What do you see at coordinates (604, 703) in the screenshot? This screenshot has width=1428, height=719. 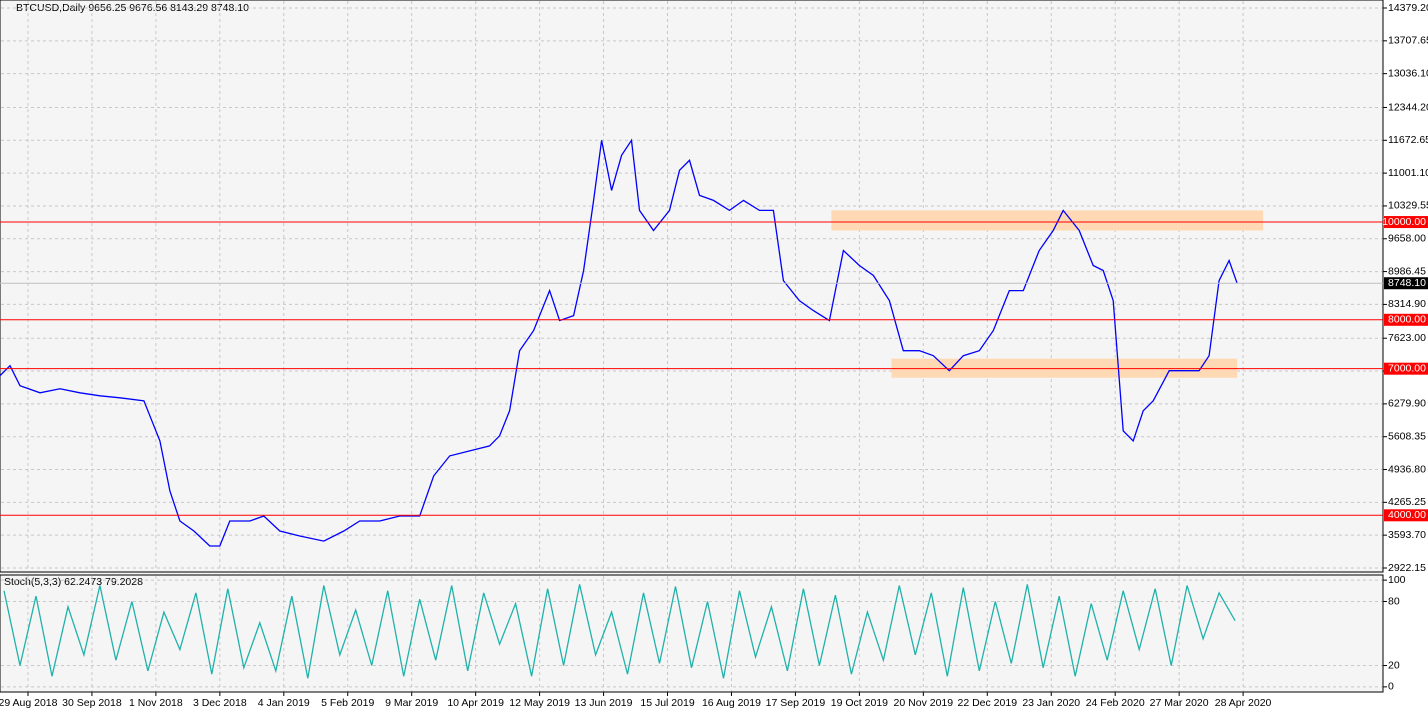 I see `x-tick-label: 13 Jun 2019` at bounding box center [604, 703].